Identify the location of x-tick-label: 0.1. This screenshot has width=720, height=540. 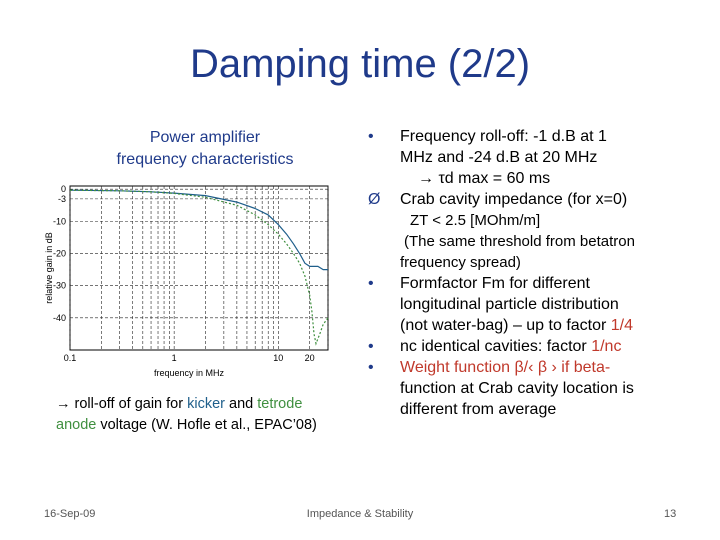
(70, 358).